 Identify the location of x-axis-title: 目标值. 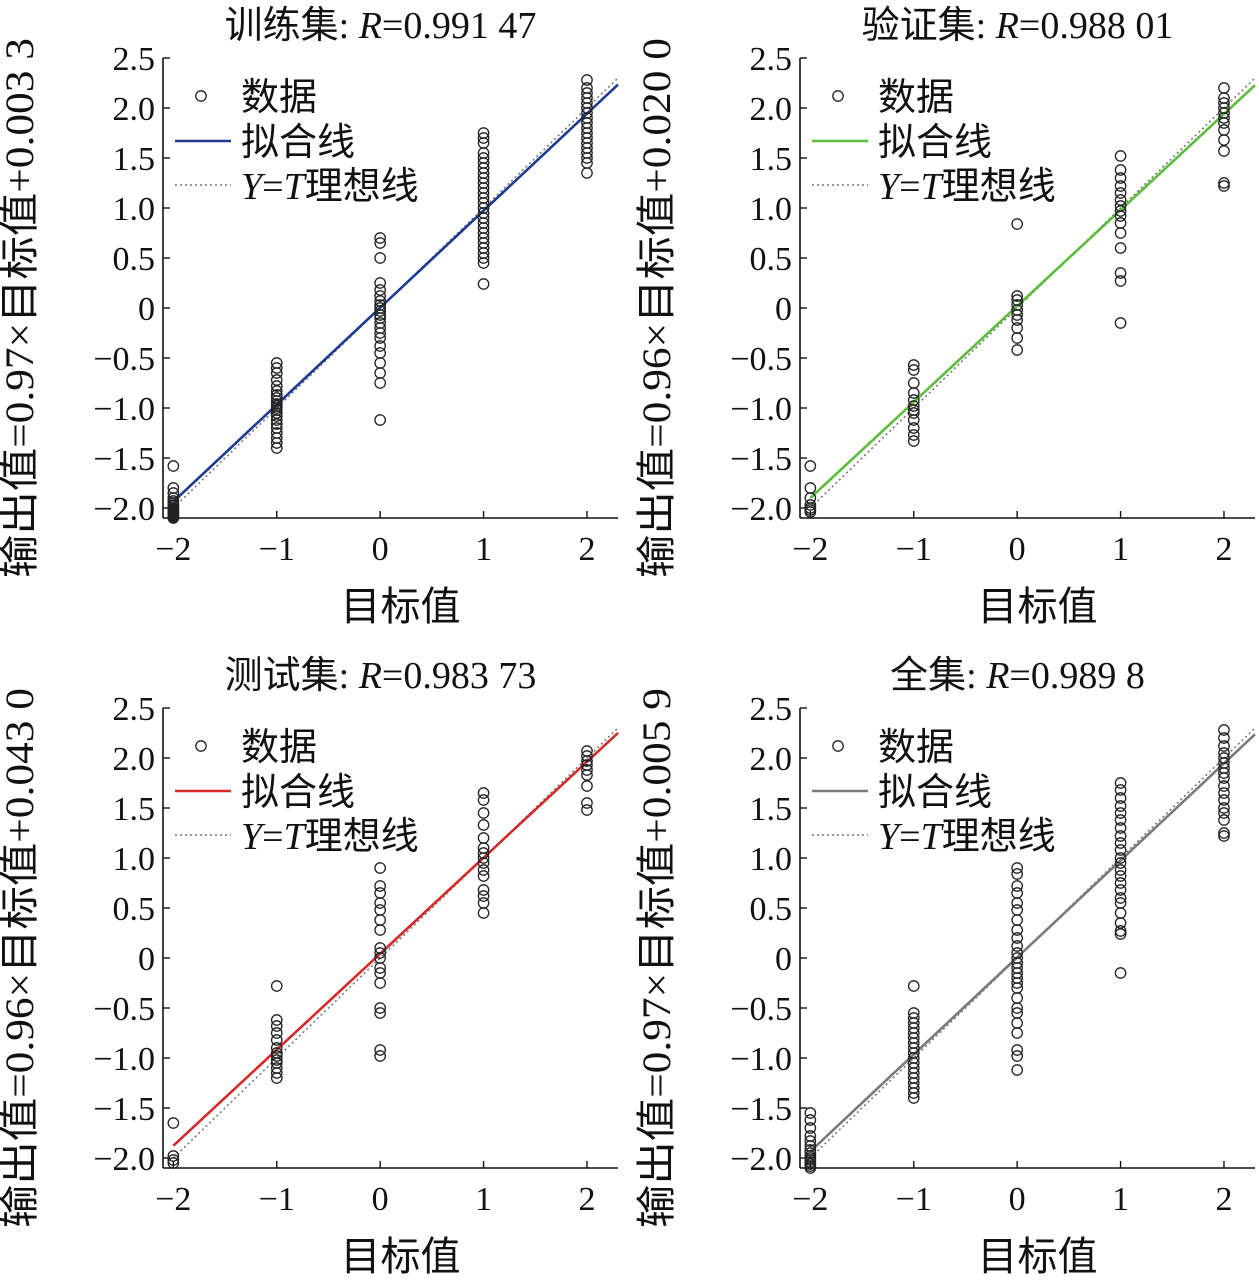
(401, 1256).